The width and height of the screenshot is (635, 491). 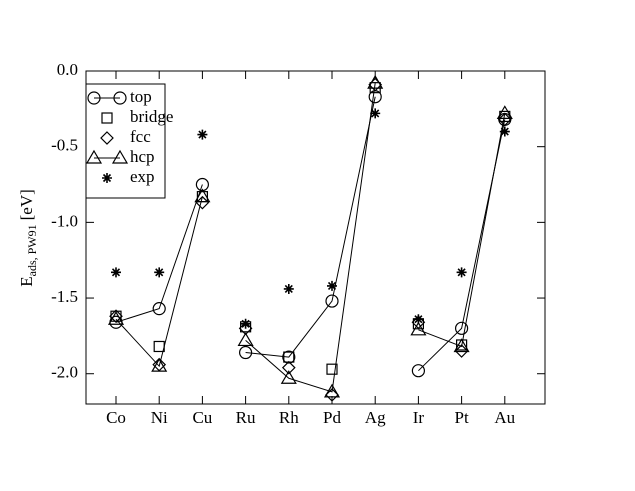 What do you see at coordinates (64, 220) in the screenshot?
I see `y-tick-label: -1.0` at bounding box center [64, 220].